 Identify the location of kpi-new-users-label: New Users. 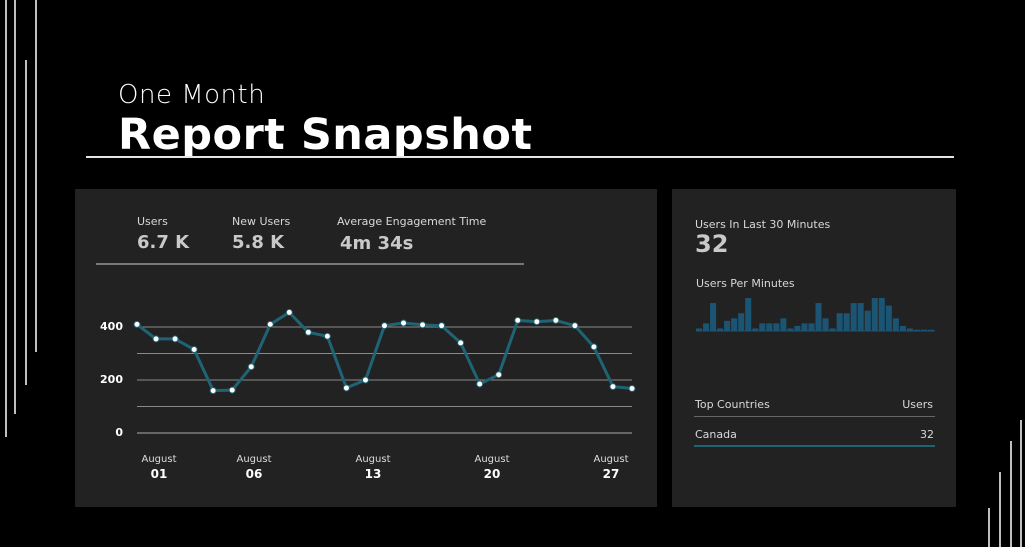
(261, 221).